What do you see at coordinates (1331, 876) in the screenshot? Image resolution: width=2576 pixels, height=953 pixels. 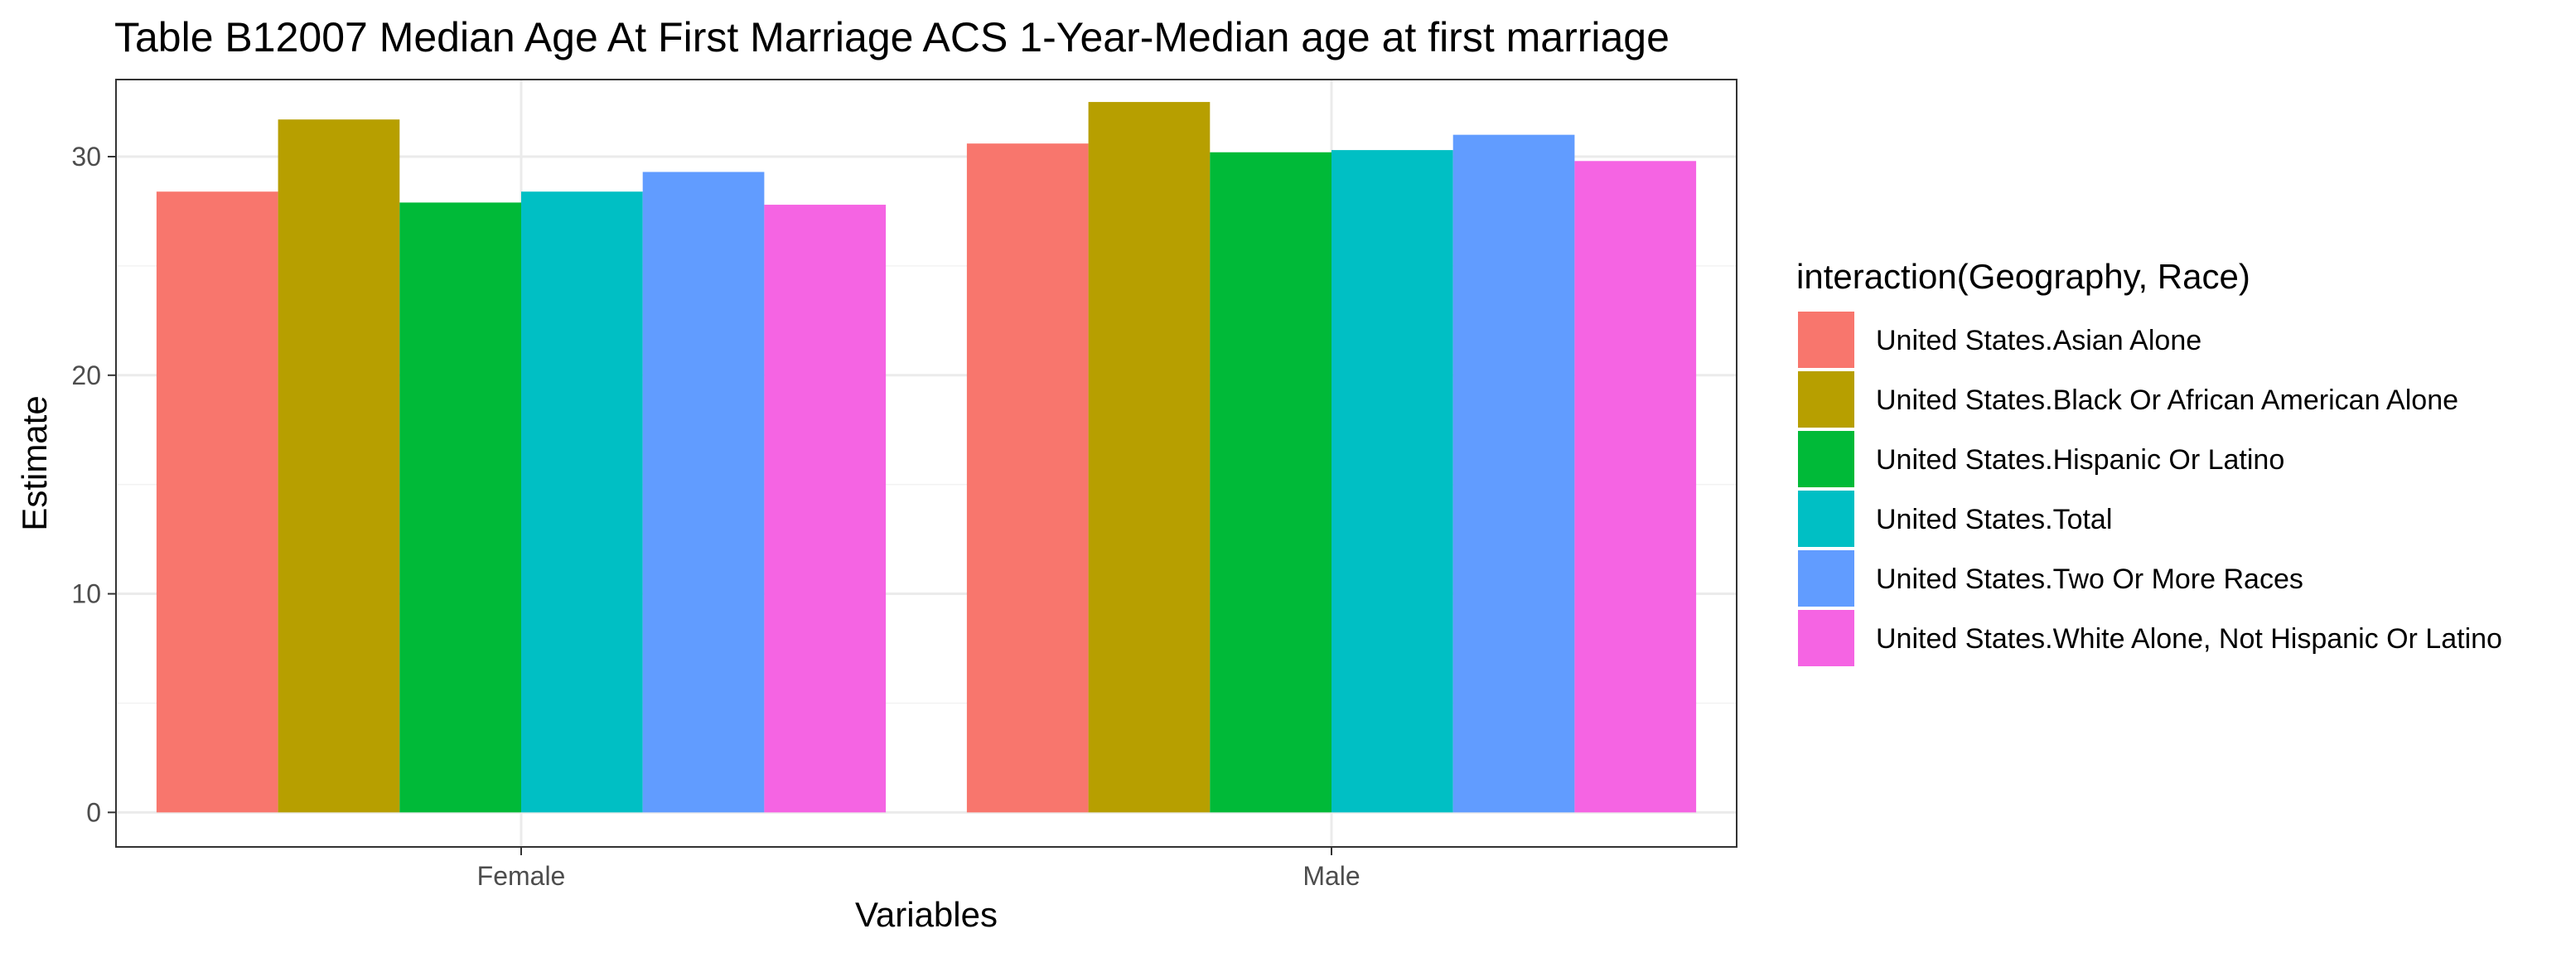 I see `x-tick-label: Male` at bounding box center [1331, 876].